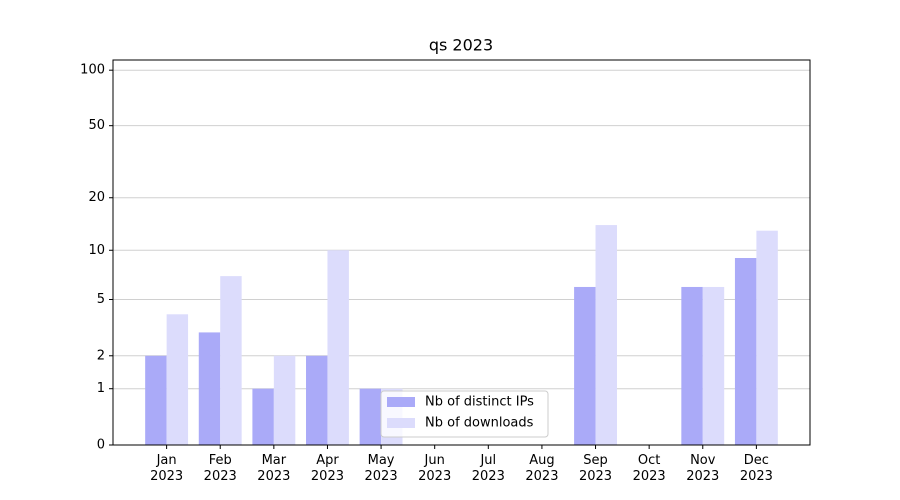 The width and height of the screenshot is (900, 500). I want to click on legend-label: Nb of downloads, so click(479, 423).